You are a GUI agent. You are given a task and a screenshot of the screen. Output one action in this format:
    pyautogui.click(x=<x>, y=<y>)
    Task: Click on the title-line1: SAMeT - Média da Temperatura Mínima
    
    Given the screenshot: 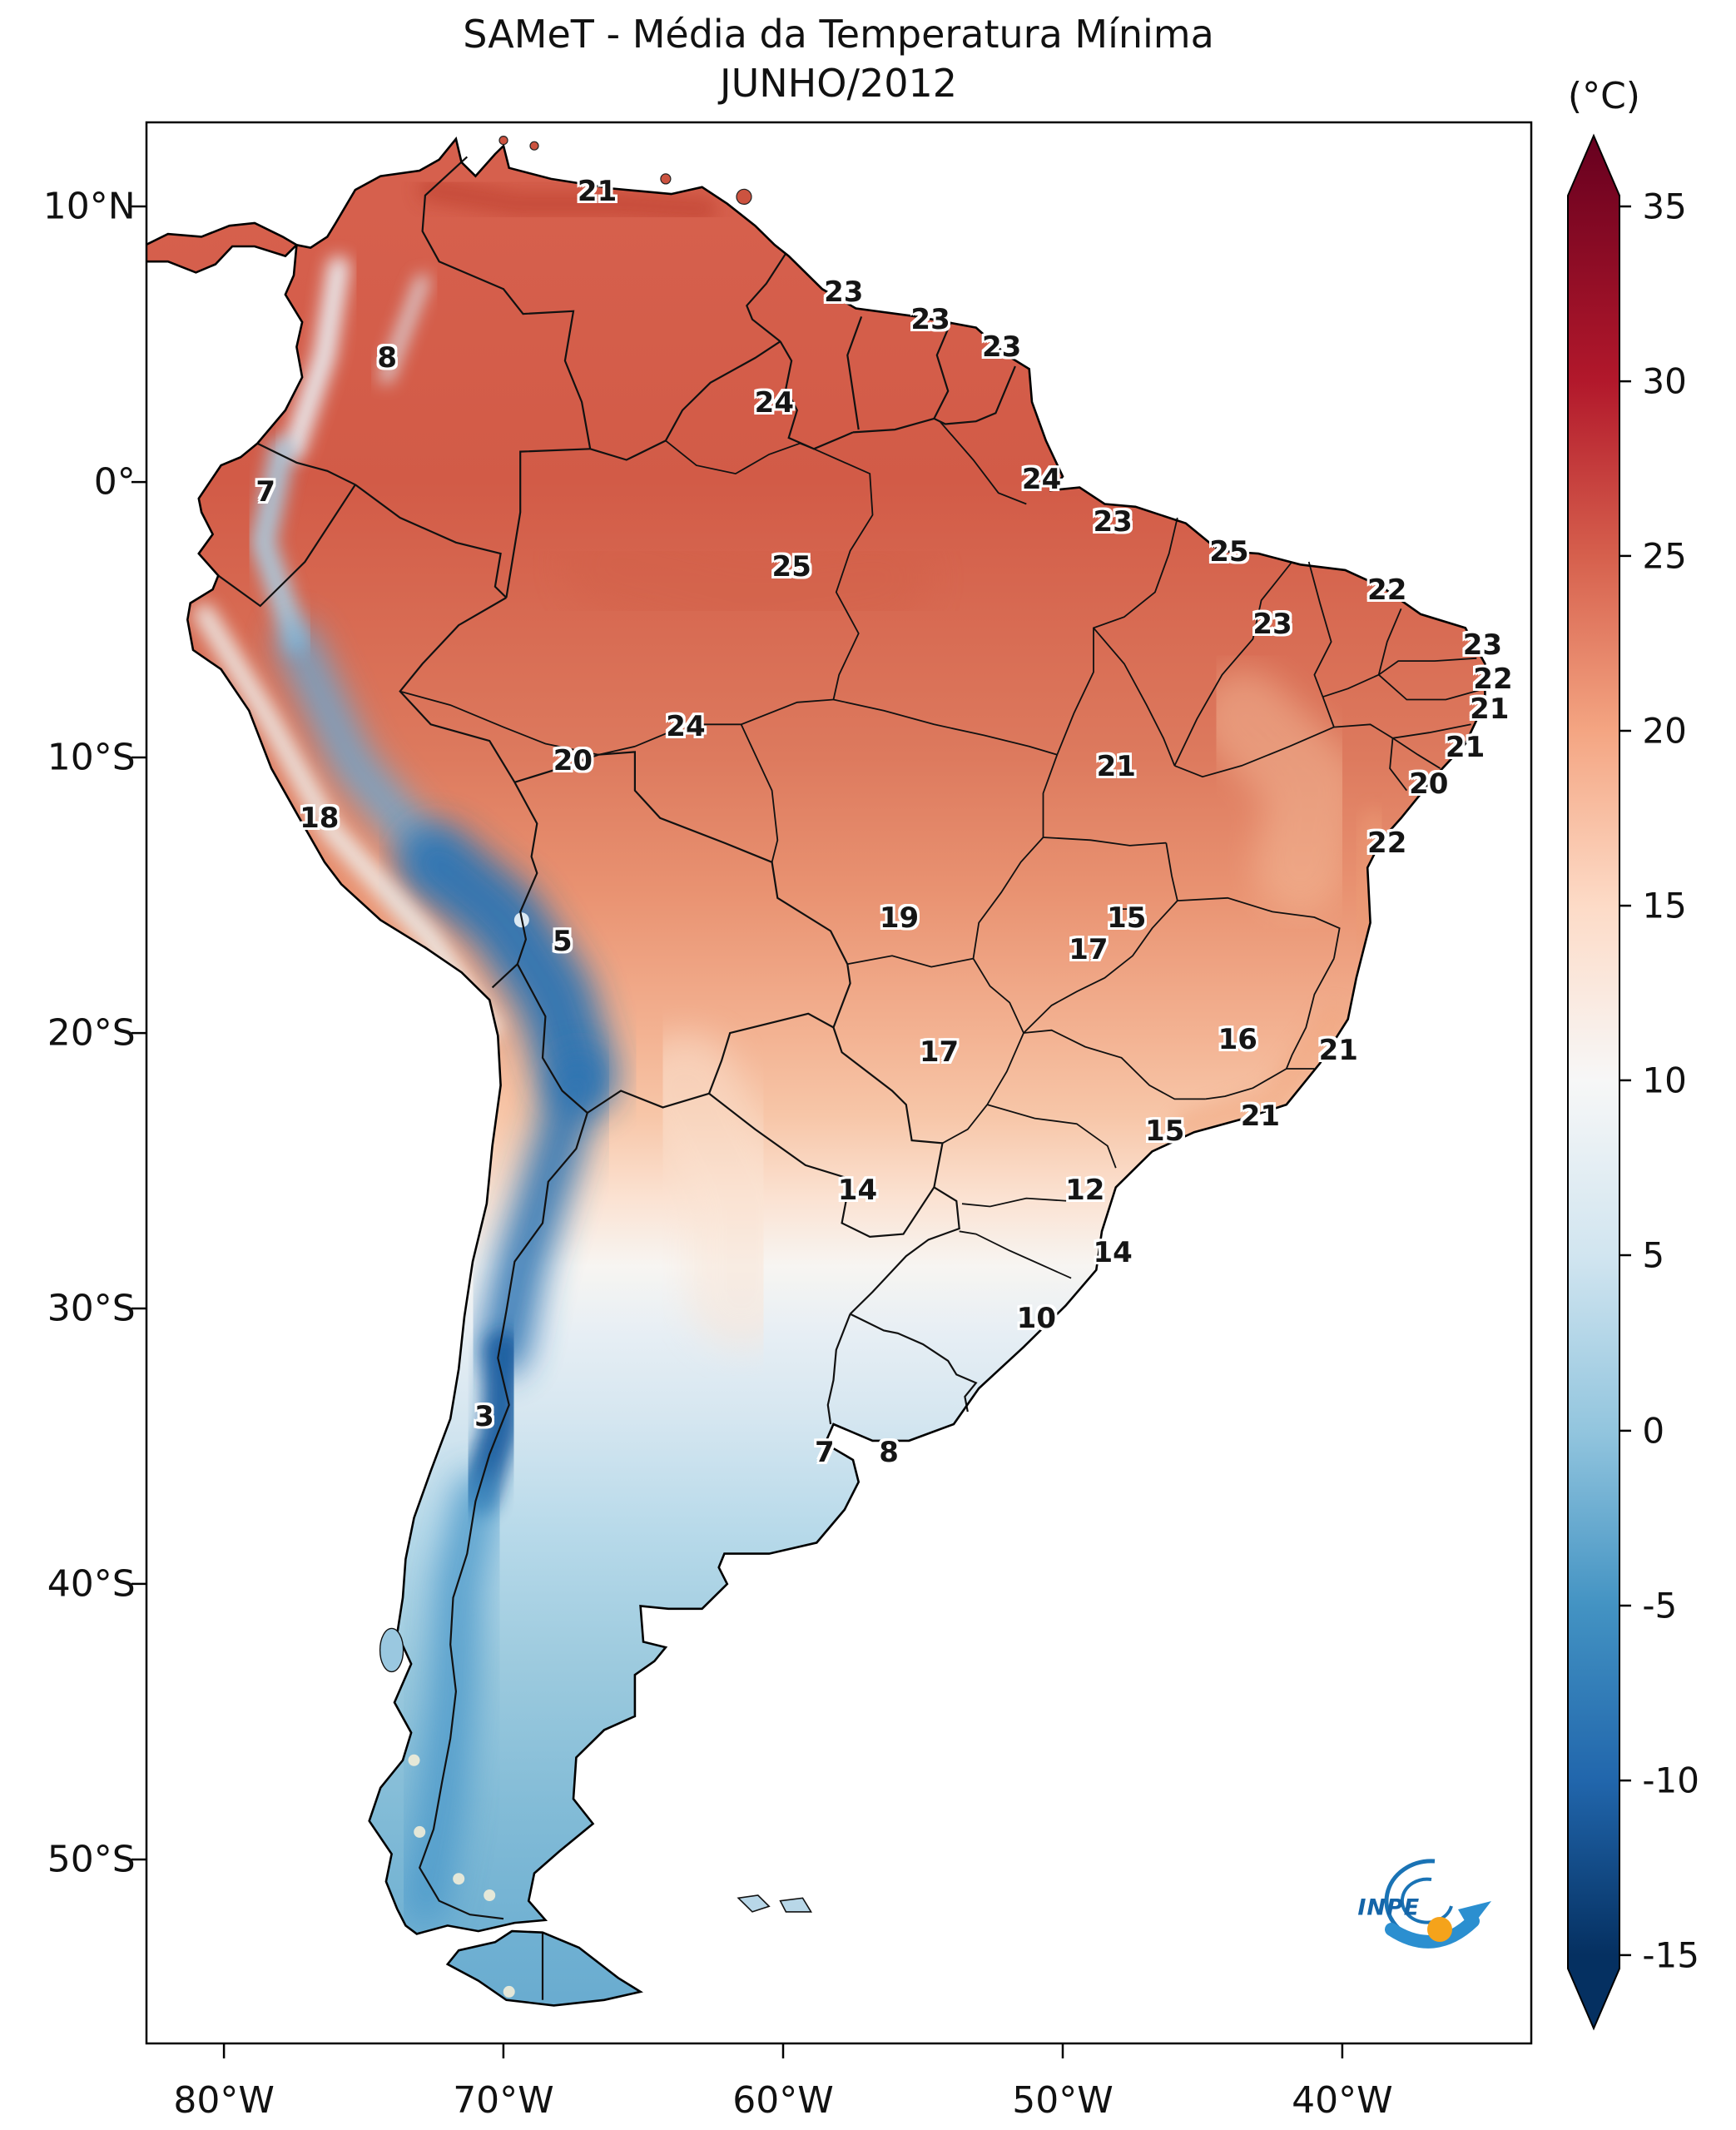 What is the action you would take?
    pyautogui.click(x=839, y=34)
    